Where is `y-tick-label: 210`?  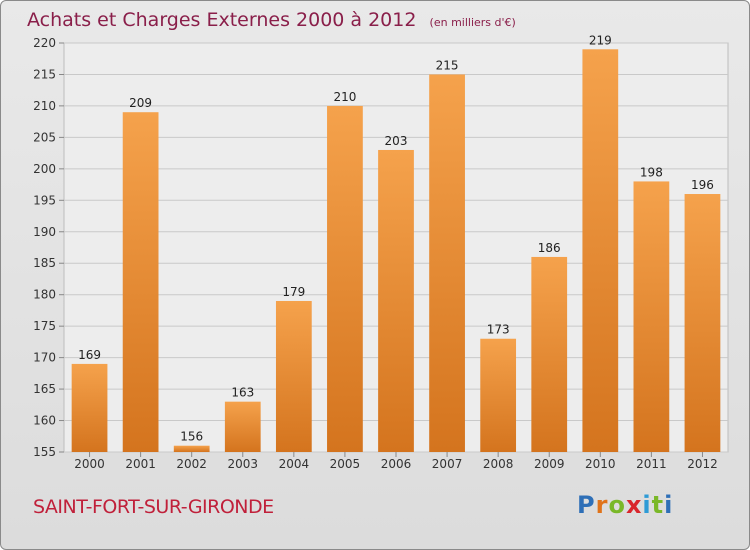 y-tick-label: 210 is located at coordinates (44, 106).